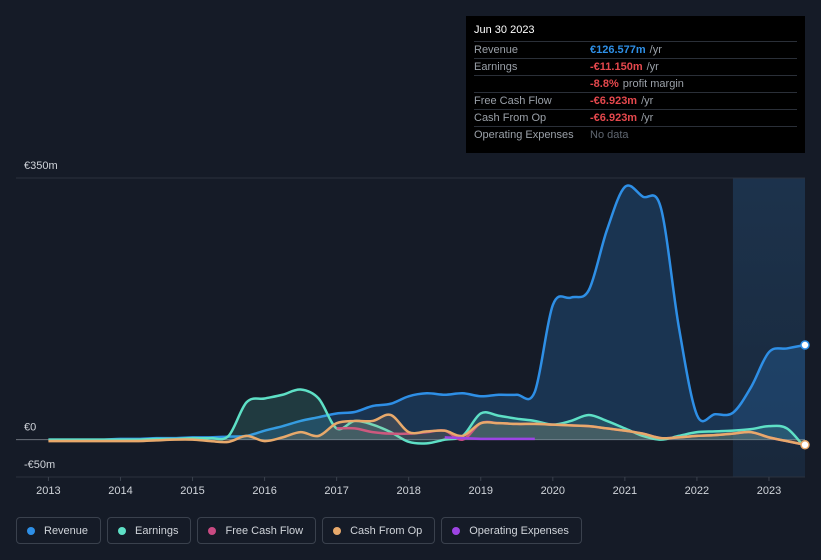 This screenshot has width=821, height=560. Describe the element at coordinates (553, 491) in the screenshot. I see `x-tick-label: 2020` at that location.